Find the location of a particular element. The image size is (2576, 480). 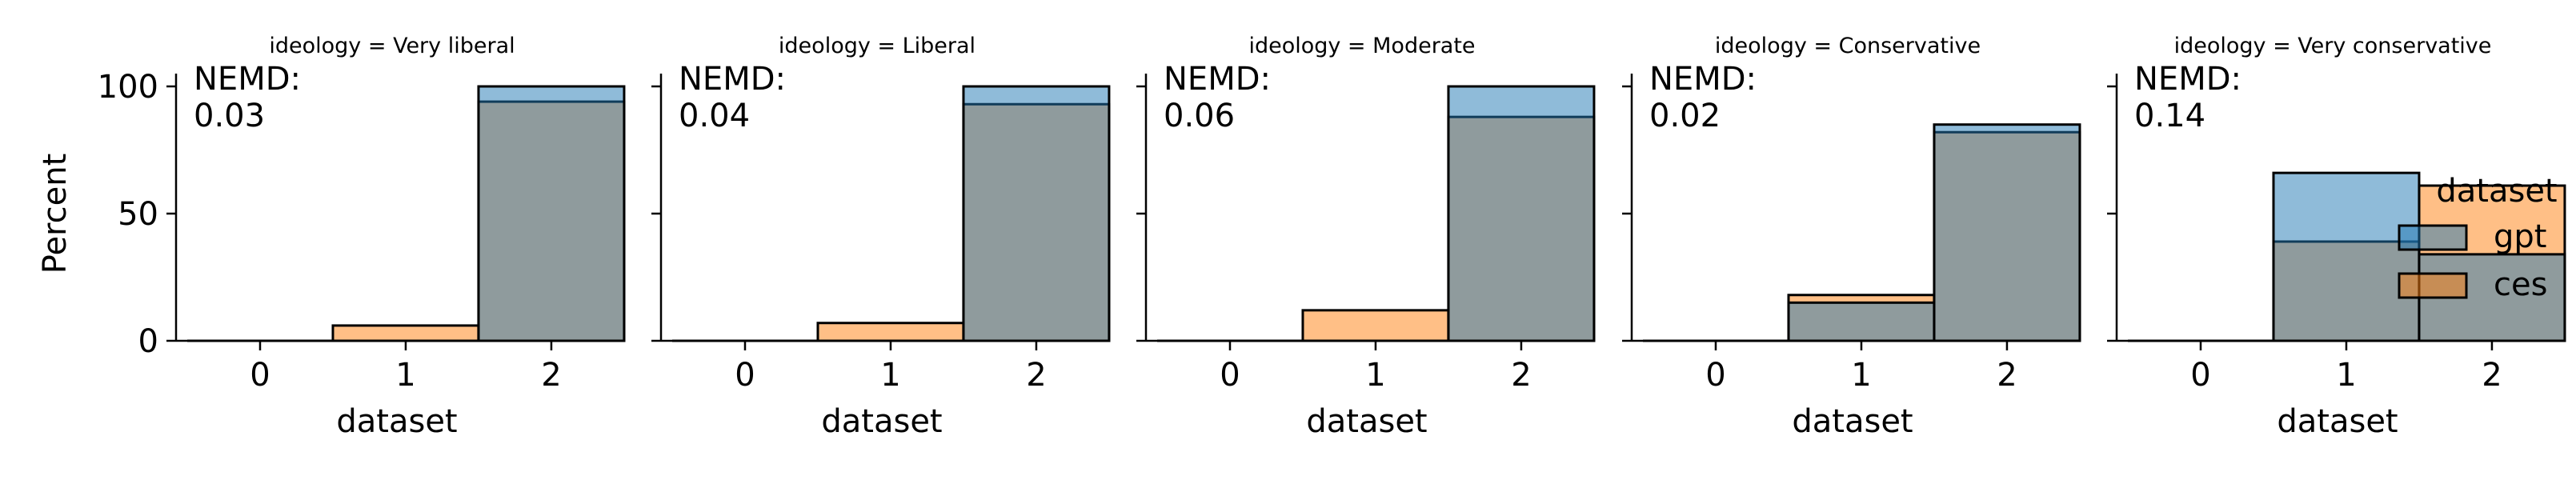

legend-label-ces: ces is located at coordinates (2520, 284).